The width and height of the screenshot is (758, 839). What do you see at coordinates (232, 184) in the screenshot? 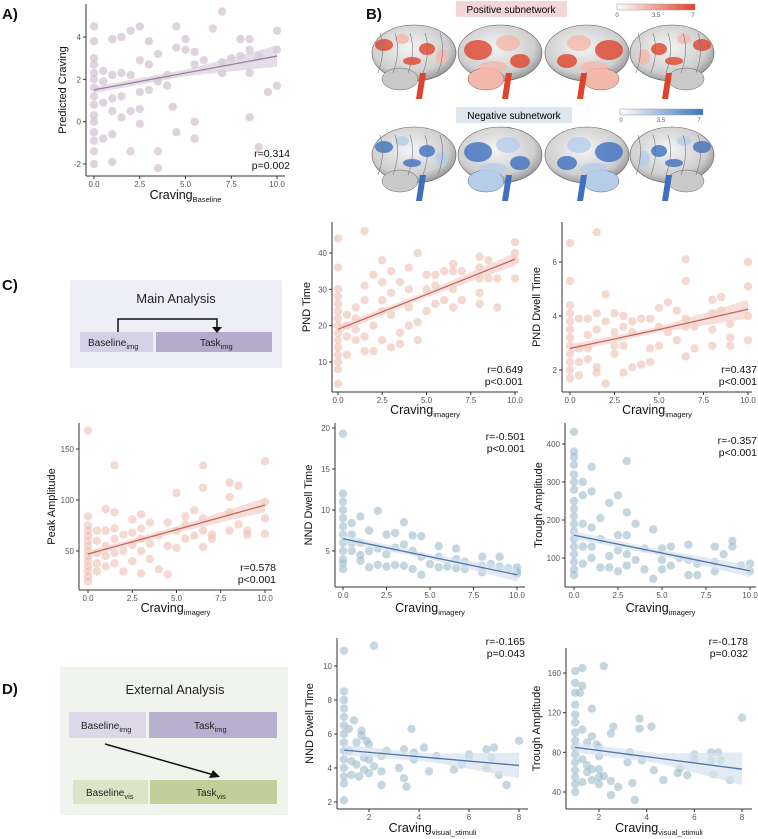
I see `x-tick-label: 7.5` at bounding box center [232, 184].